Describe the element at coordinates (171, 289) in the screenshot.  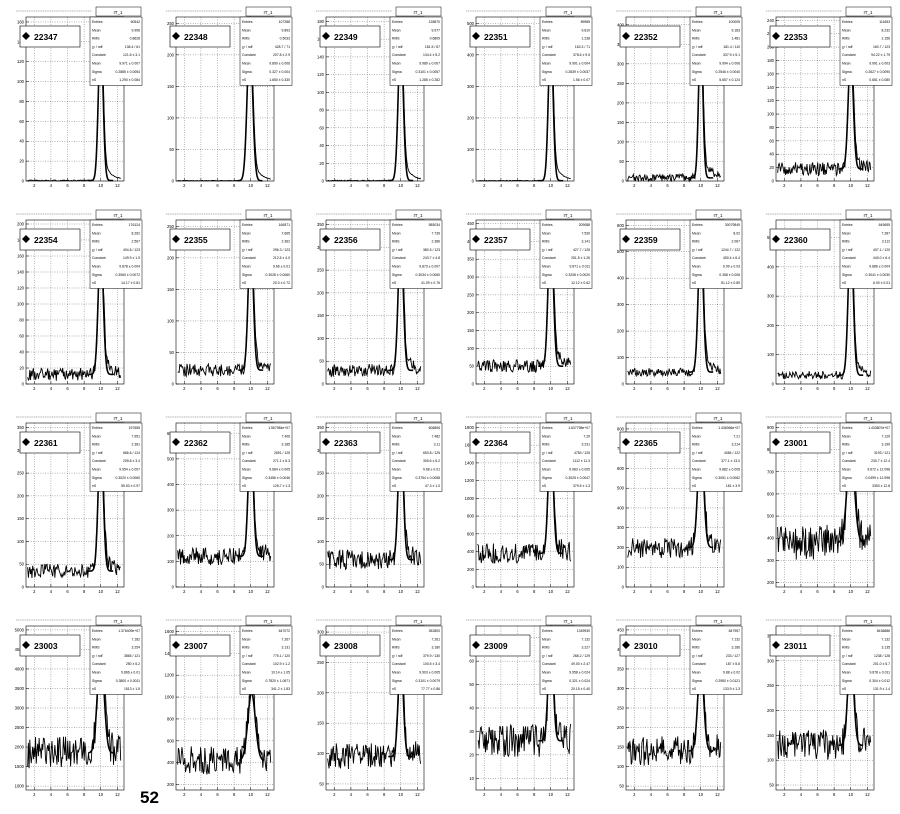
I see `y-tick-label: 150` at that location.